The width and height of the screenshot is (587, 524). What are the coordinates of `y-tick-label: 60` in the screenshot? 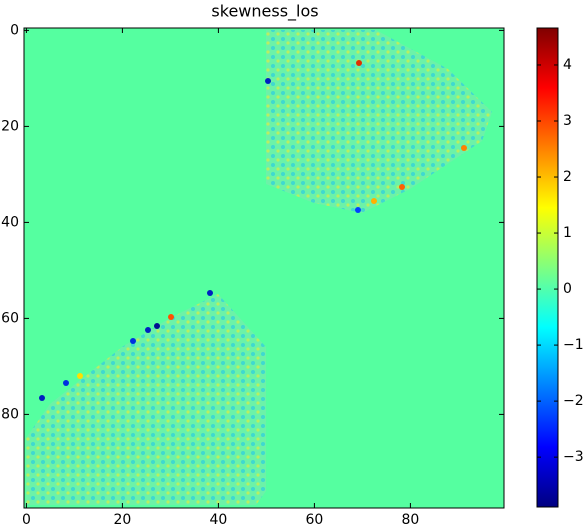 It's located at (10, 318).